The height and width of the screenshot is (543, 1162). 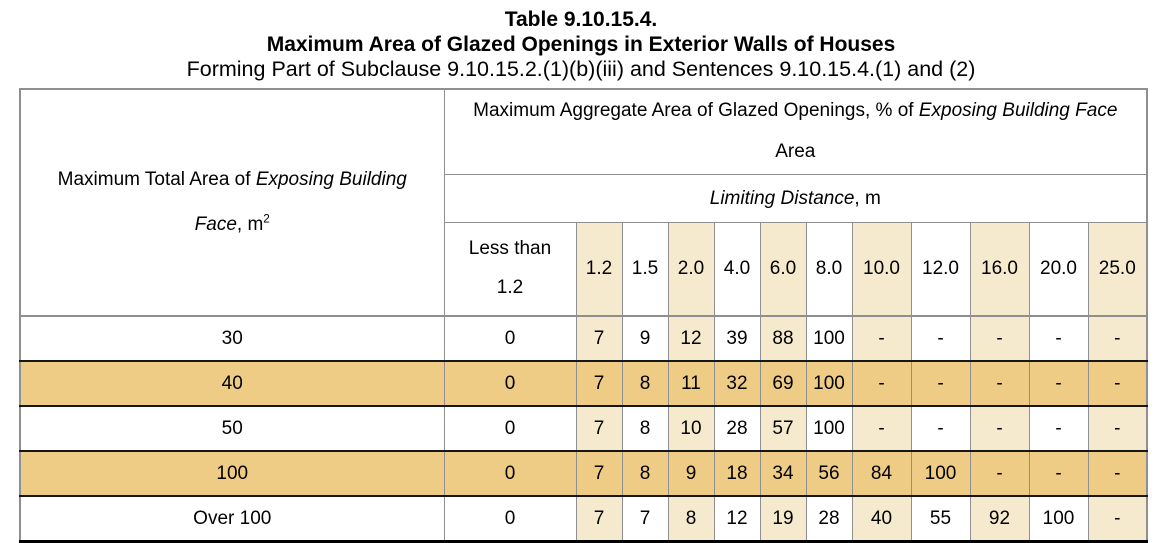 I want to click on col-header-12-0: 12.0, so click(x=940, y=269).